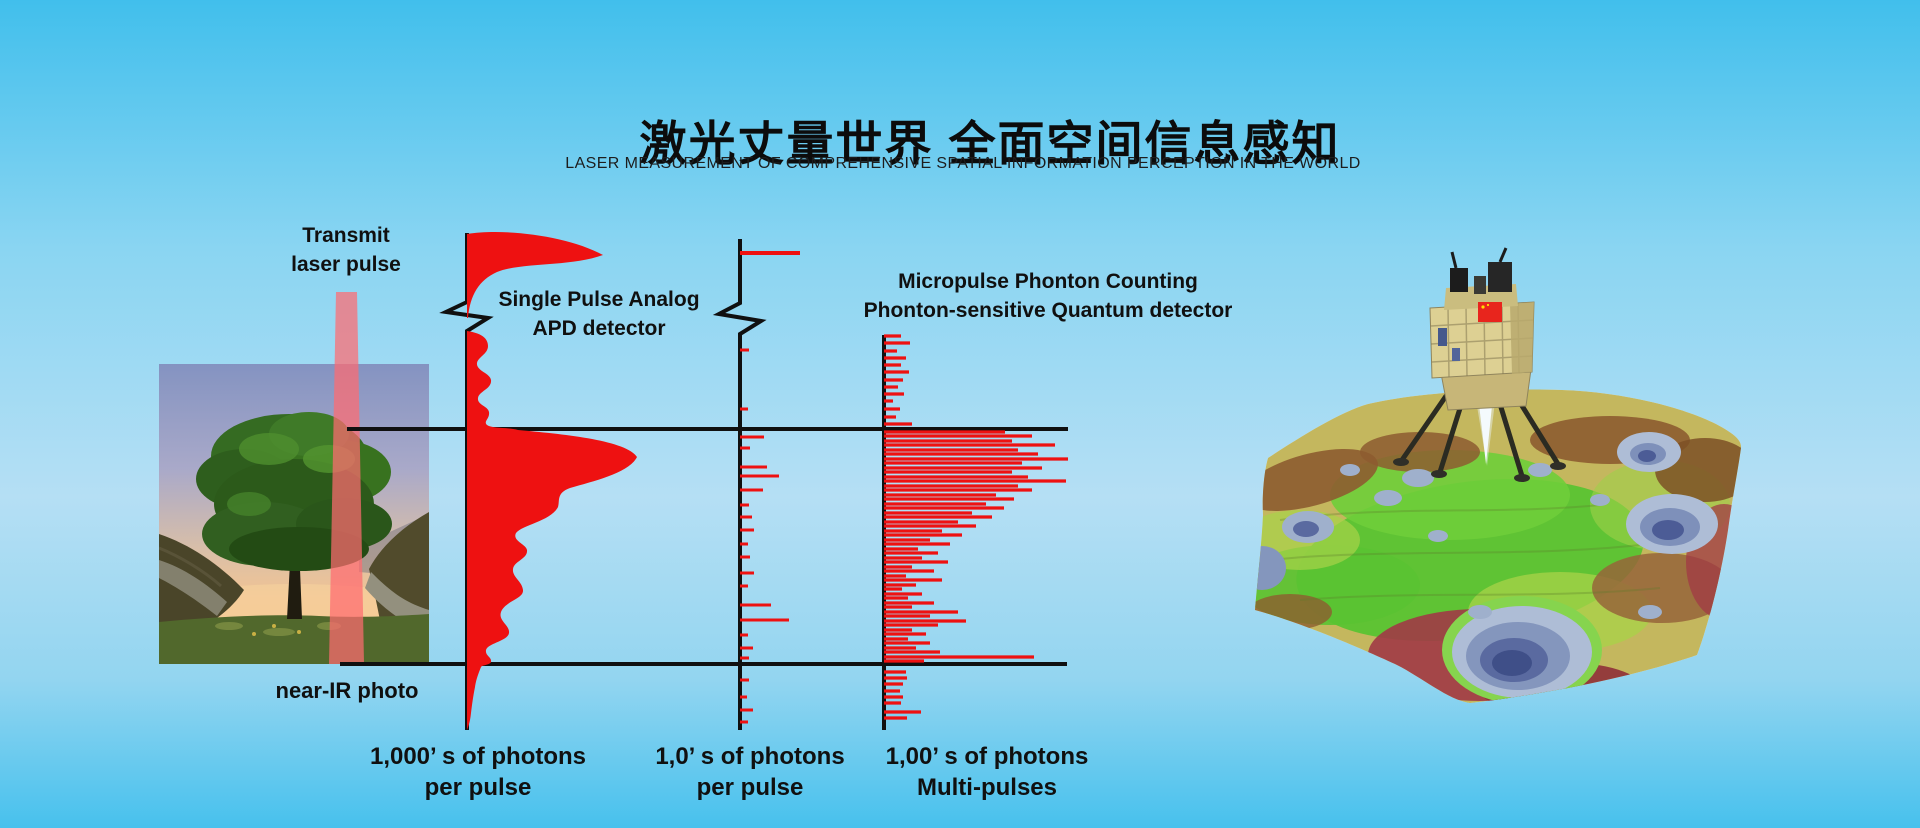 The width and height of the screenshot is (1920, 828). I want to click on lander-feet, so click(1479, 470).